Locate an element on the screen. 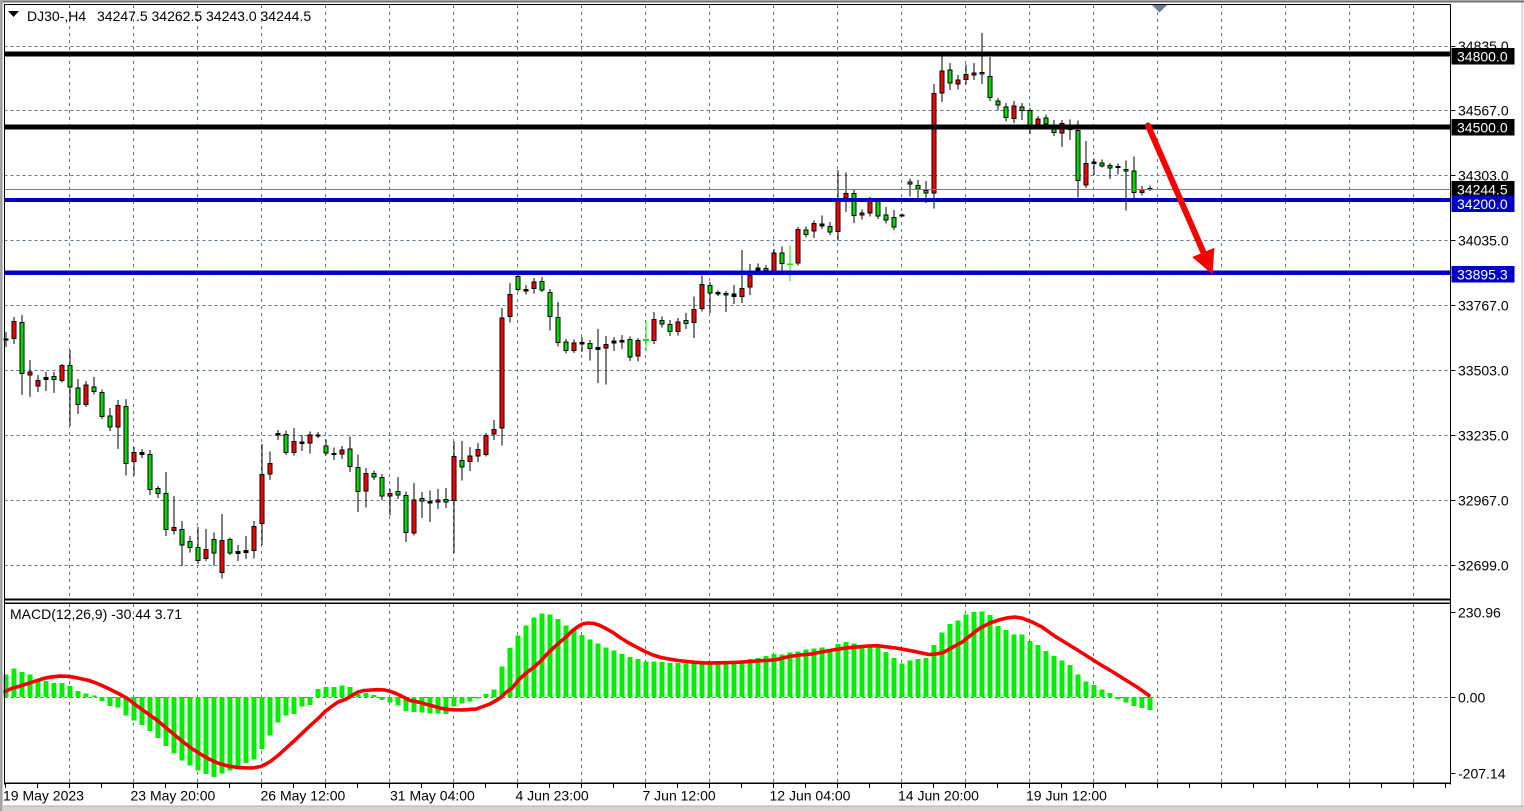 This screenshot has height=811, width=1524. svg-text: 19 Jun 12:00 is located at coordinates (1066, 795).